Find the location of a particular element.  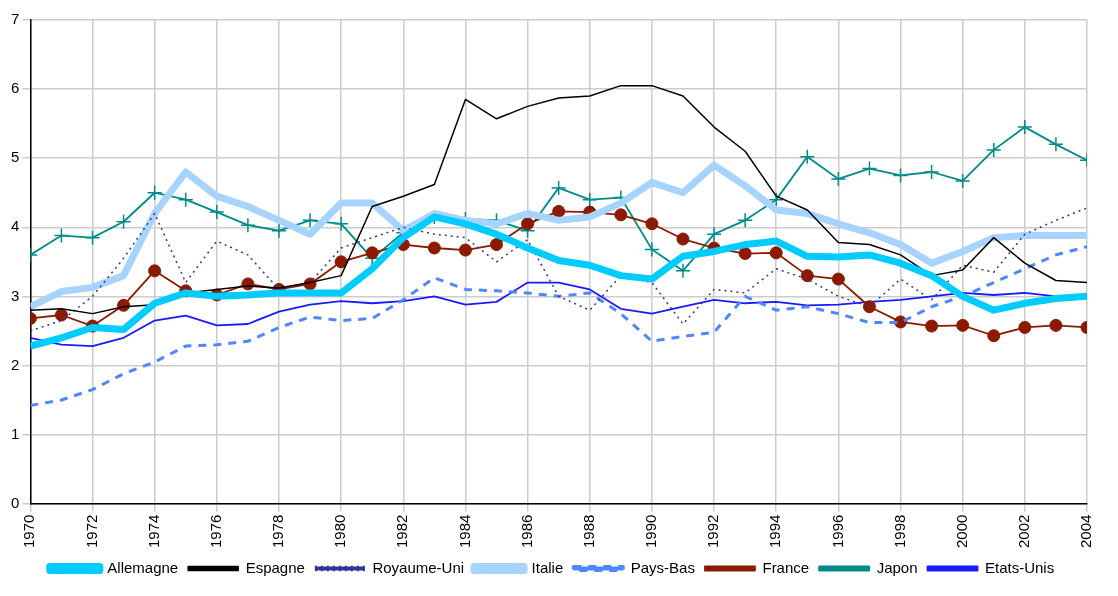

x-tick-label: 1972 is located at coordinates (91, 531).